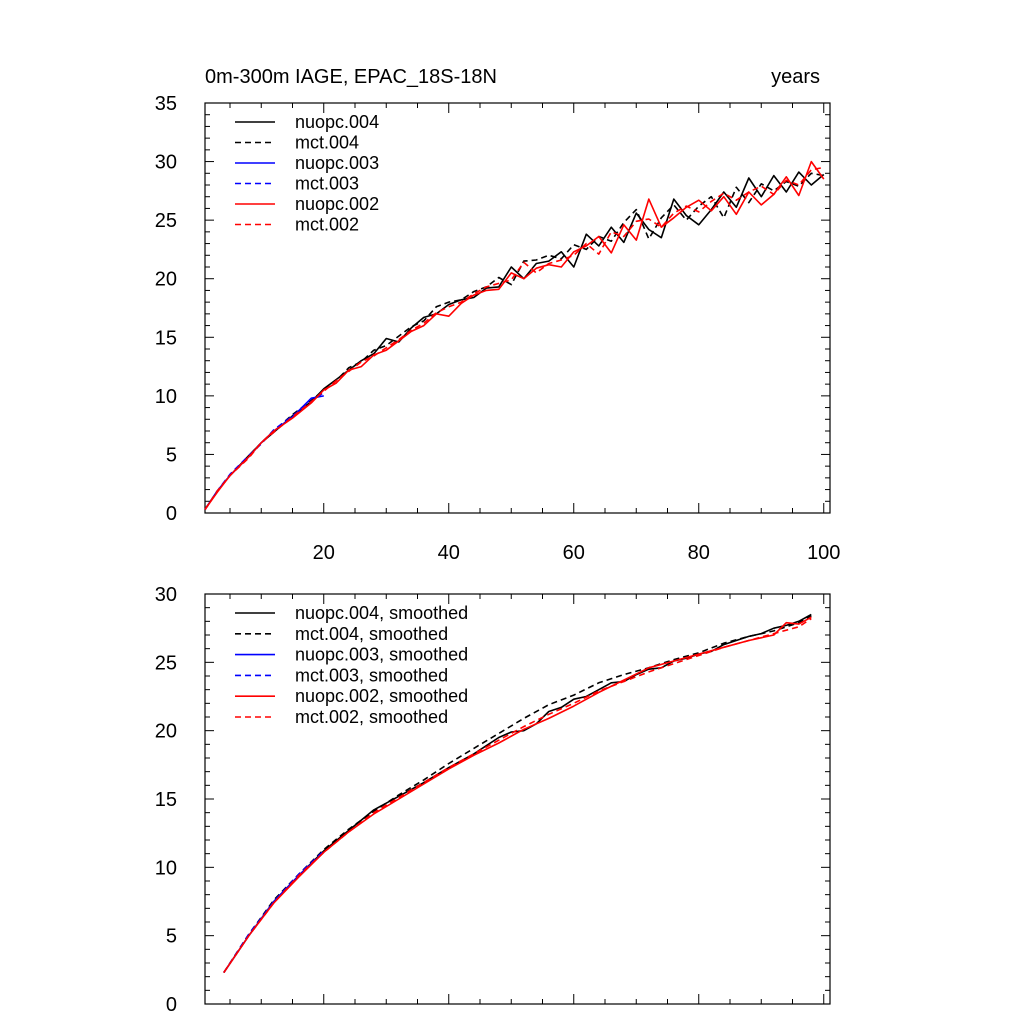  Describe the element at coordinates (337, 122) in the screenshot. I see `legend-label: nuopc.004` at that location.